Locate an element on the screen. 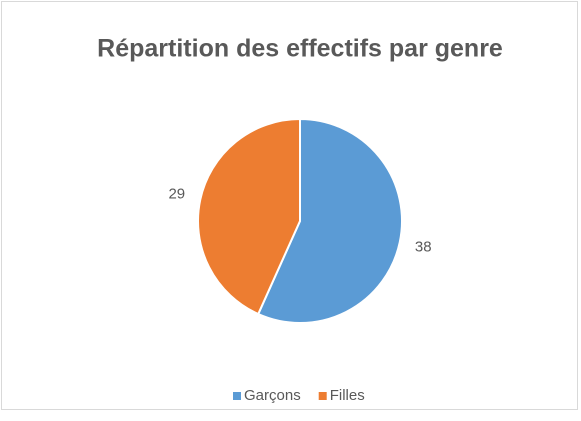 The width and height of the screenshot is (581, 421). legend-label: Garçons is located at coordinates (272, 395).